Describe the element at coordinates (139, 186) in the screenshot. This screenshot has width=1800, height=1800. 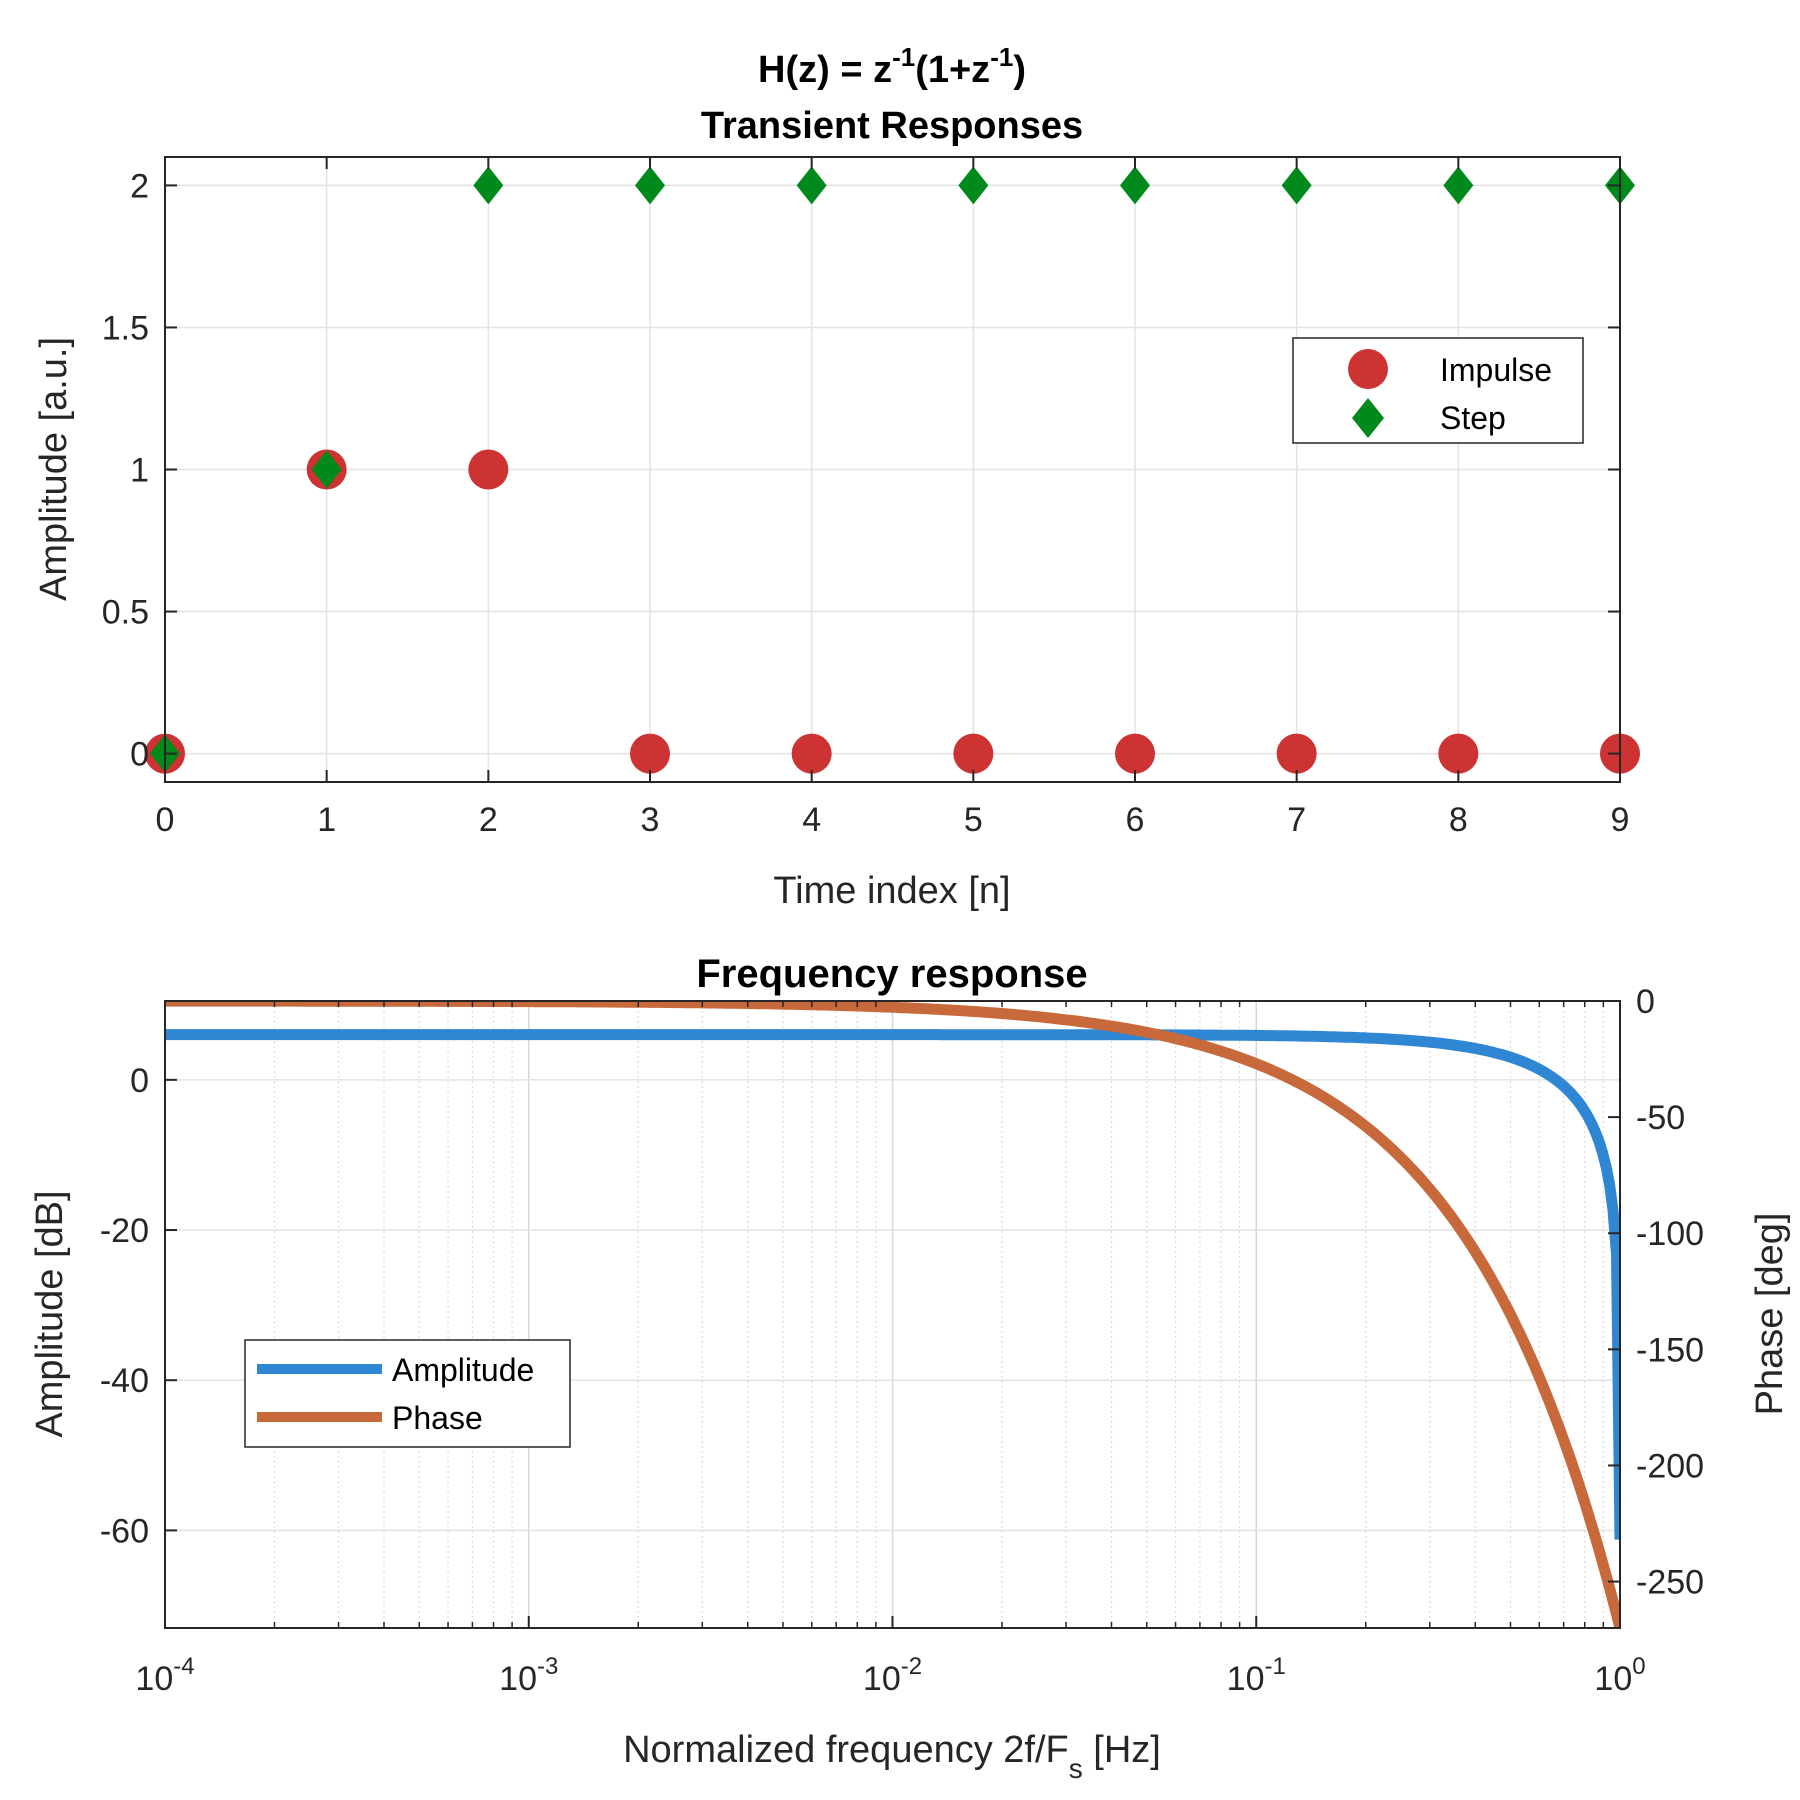
I see `chart1-y-tick-label: 2` at that location.